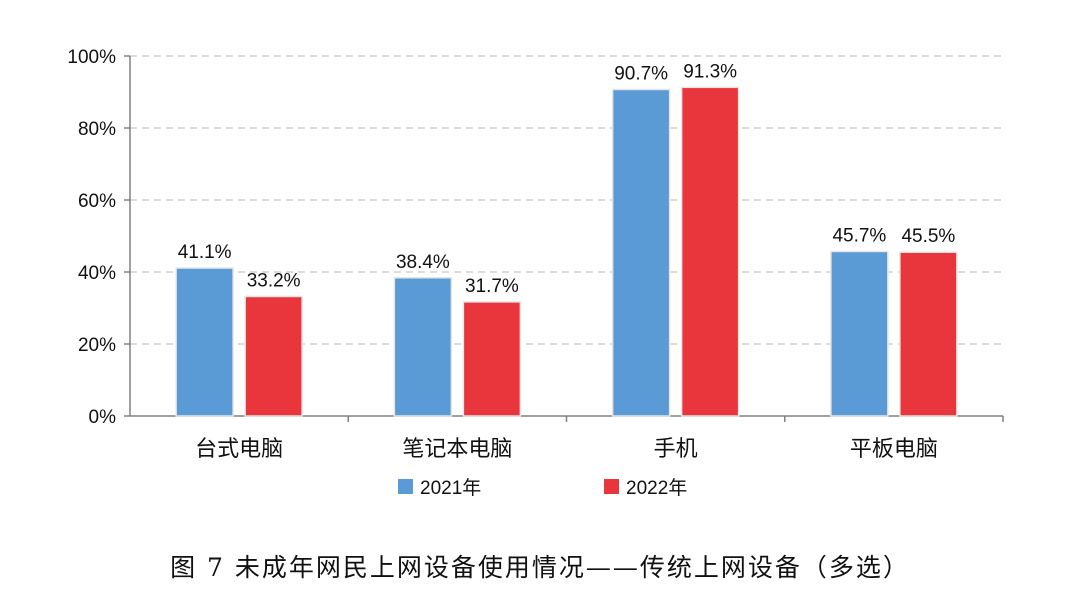 This screenshot has height=610, width=1080. What do you see at coordinates (97, 345) in the screenshot?
I see `y-tick-label: 20%` at bounding box center [97, 345].